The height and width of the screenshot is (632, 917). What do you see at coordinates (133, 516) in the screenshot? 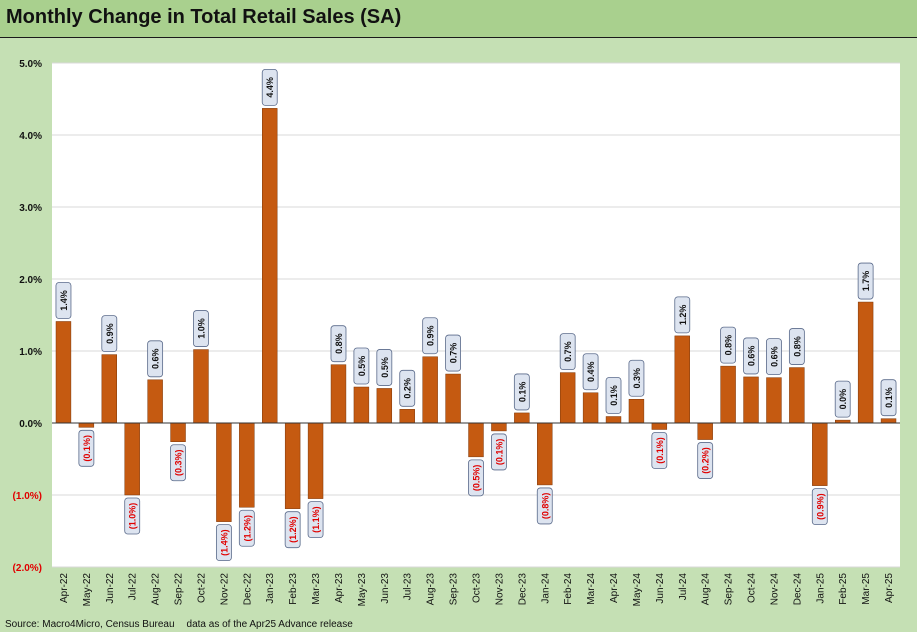
I see `data-label-text: (1.0%)` at bounding box center [133, 516].